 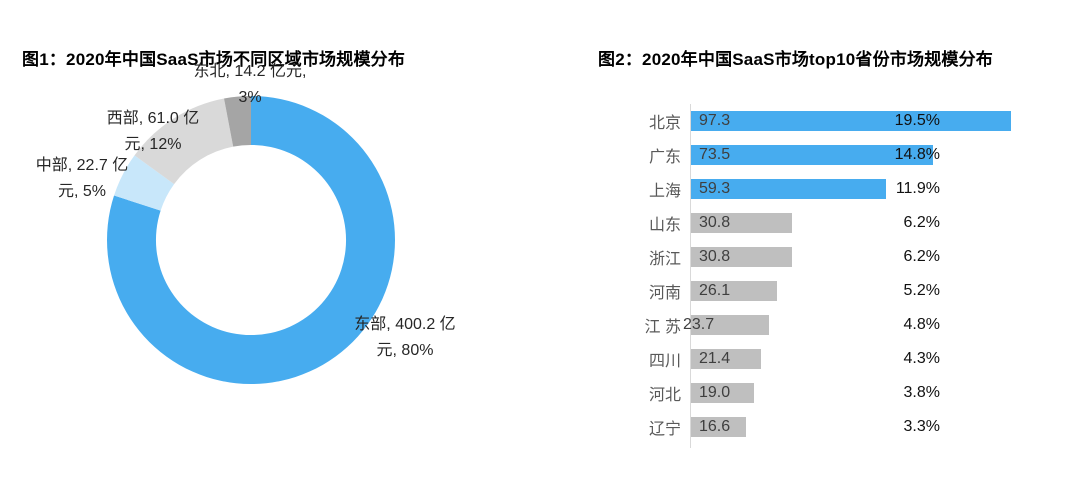 I want to click on bar-row: 辽宁 16.6 3.3%, so click(x=820, y=427).